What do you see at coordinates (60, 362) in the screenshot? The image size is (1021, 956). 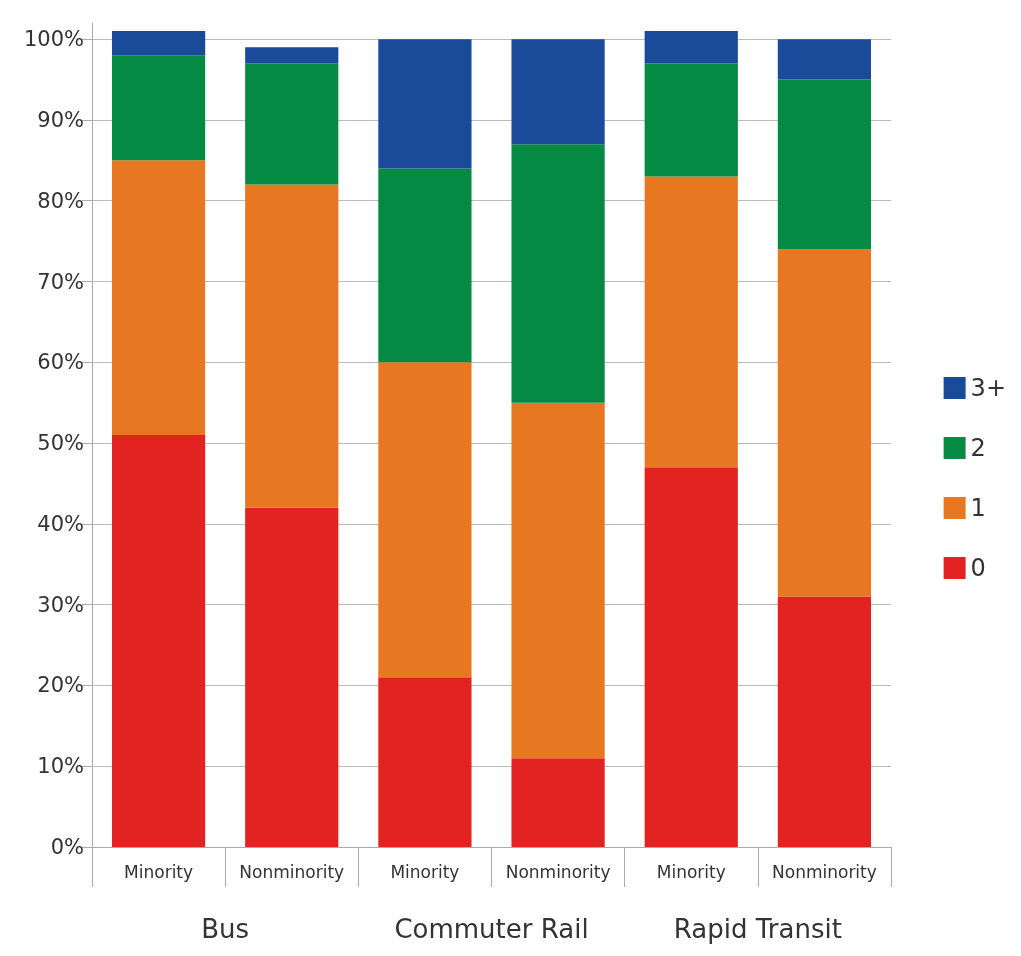 I see `y-tick-label: 60%` at bounding box center [60, 362].